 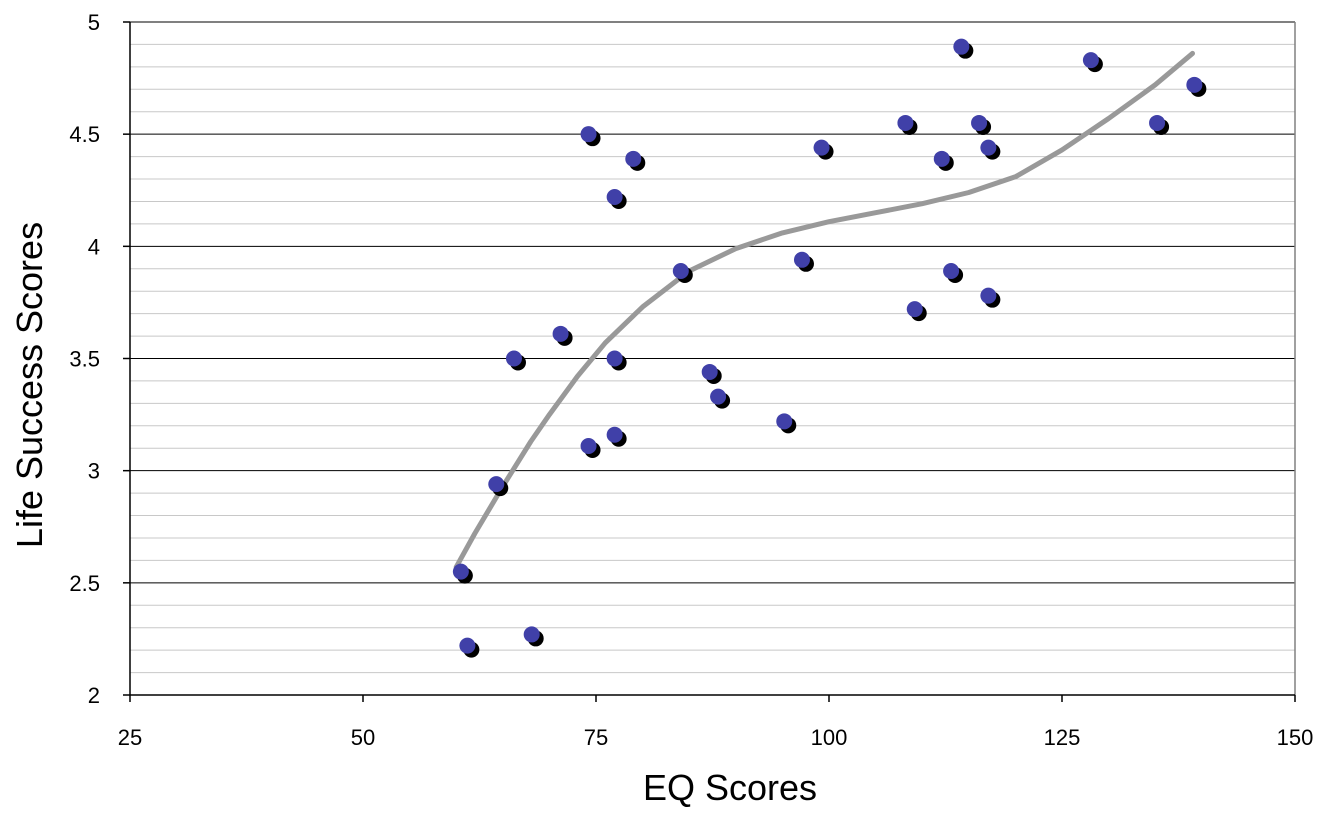 What do you see at coordinates (1295, 737) in the screenshot?
I see `x-tick-label: 150` at bounding box center [1295, 737].